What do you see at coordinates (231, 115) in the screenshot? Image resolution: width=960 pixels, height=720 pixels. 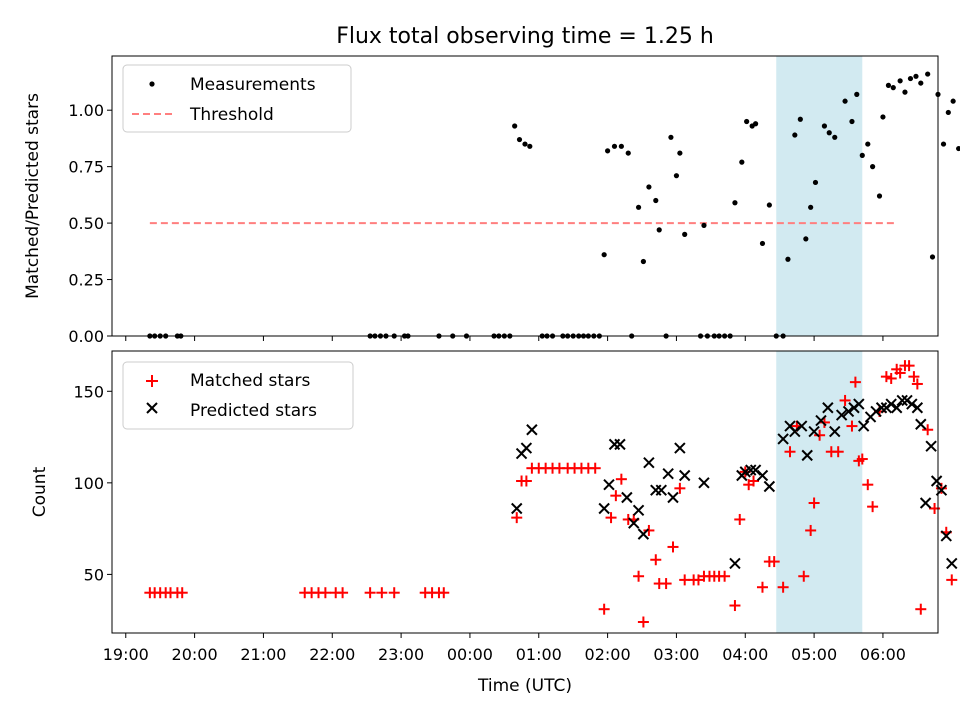 I see `legend-threshold-label: Threshold` at bounding box center [231, 115].